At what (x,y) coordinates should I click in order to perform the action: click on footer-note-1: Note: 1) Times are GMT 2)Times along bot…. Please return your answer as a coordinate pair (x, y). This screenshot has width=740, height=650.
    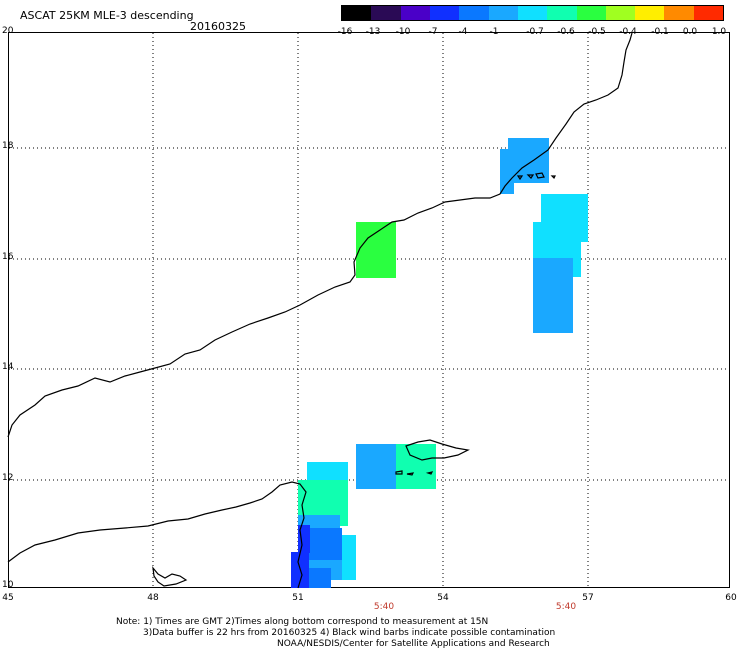
    Looking at the image, I should click on (302, 622).